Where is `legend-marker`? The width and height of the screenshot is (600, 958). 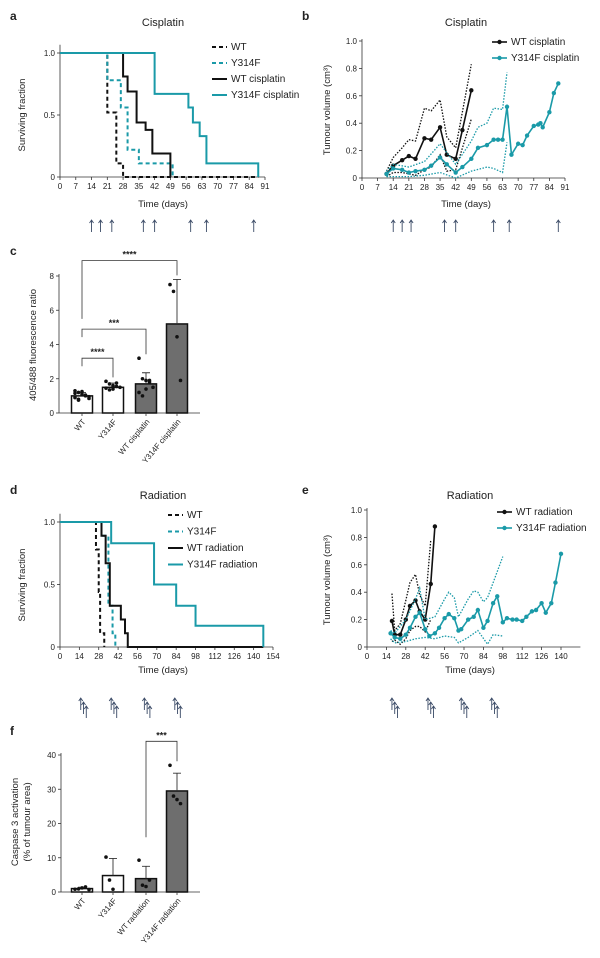 legend-marker is located at coordinates (504, 512).